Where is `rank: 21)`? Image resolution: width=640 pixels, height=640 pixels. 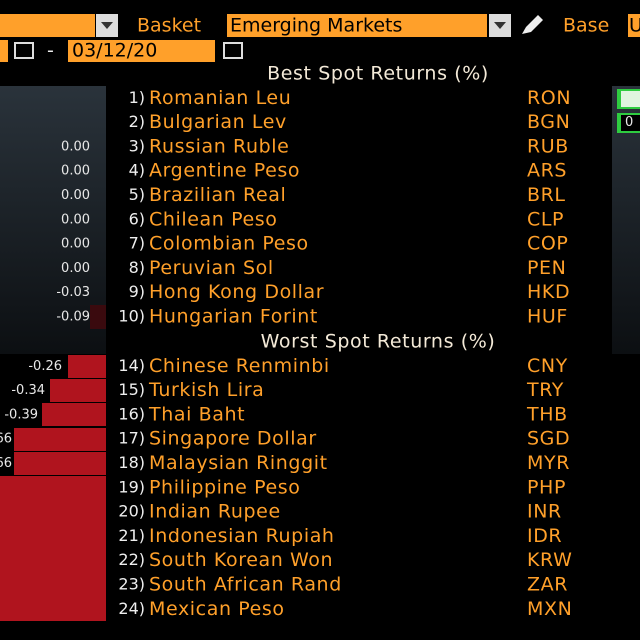
rank: 21) is located at coordinates (131, 535).